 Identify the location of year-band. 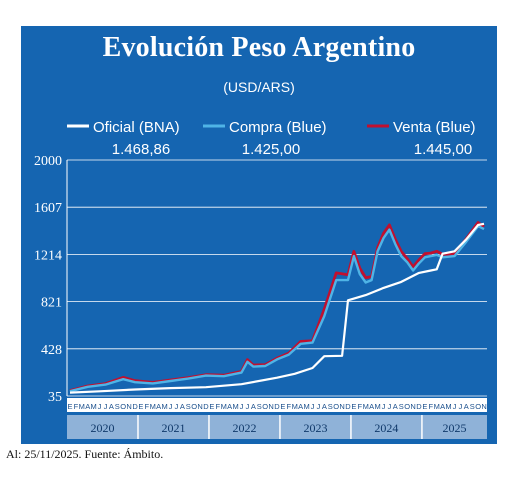
(277, 427).